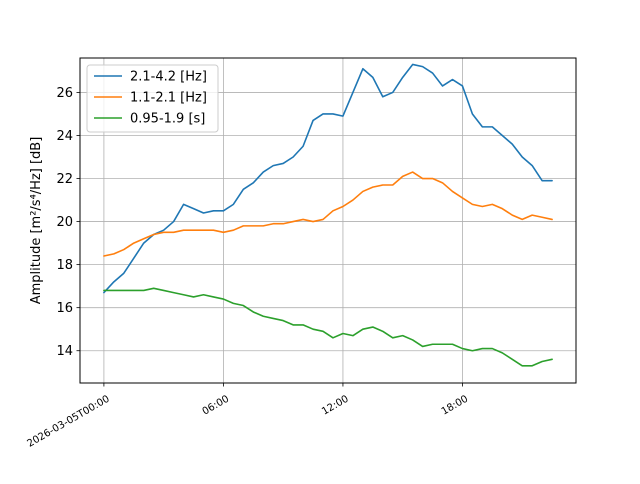 Image resolution: width=640 pixels, height=484 pixels. What do you see at coordinates (64, 93) in the screenshot?
I see `y-tick-label: 26` at bounding box center [64, 93].